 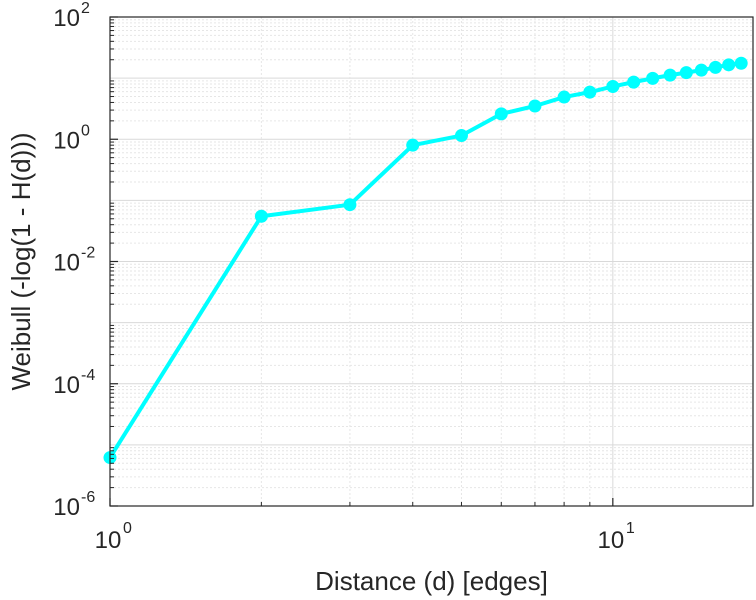 What do you see at coordinates (127, 528) in the screenshot?
I see `x-tick-exponent: 0` at bounding box center [127, 528].